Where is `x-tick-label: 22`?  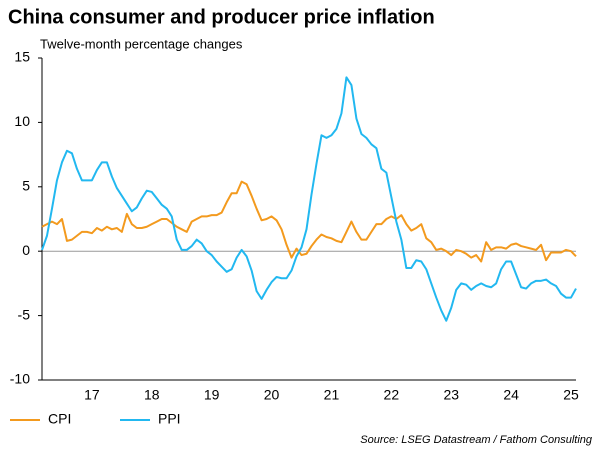
x-tick-label: 22 is located at coordinates (392, 395).